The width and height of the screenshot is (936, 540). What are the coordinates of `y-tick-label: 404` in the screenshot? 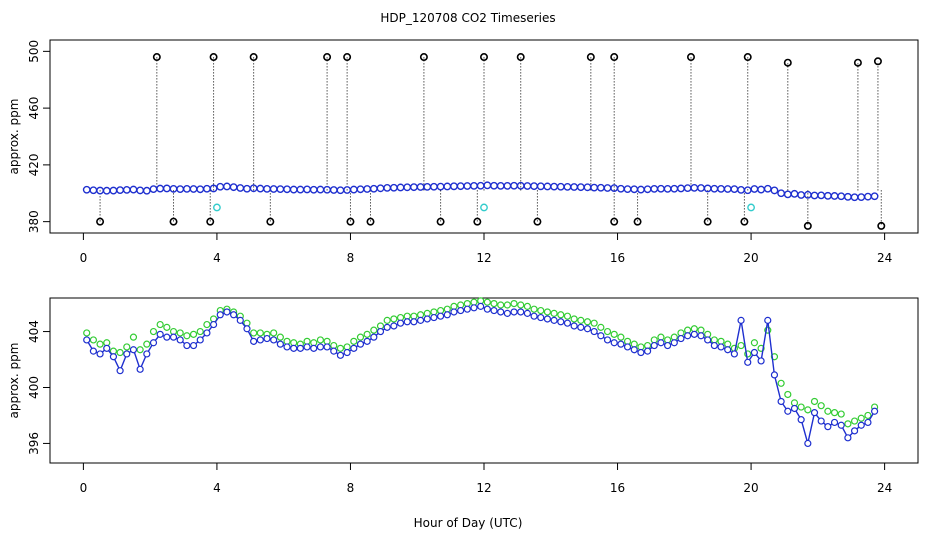 It's located at (34, 331).